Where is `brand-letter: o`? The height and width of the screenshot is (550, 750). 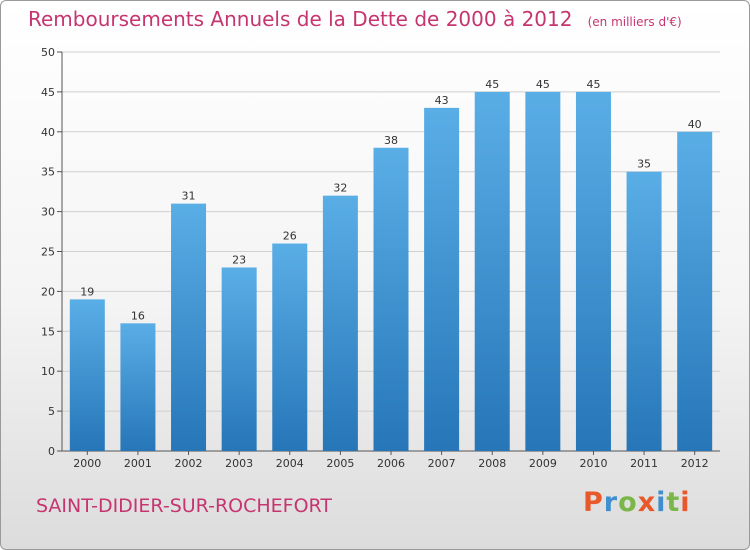 brand-letter: o is located at coordinates (628, 502).